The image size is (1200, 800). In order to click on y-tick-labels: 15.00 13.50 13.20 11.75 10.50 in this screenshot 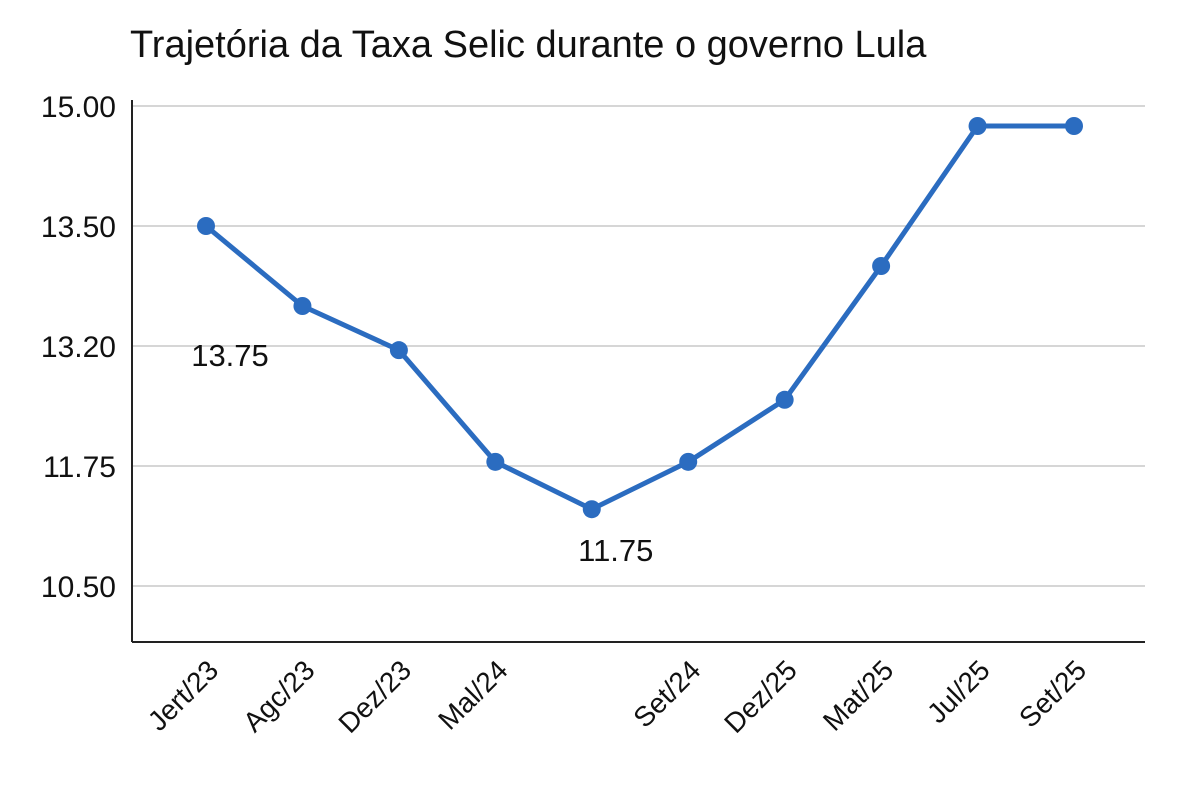, I will do `click(78, 347)`.